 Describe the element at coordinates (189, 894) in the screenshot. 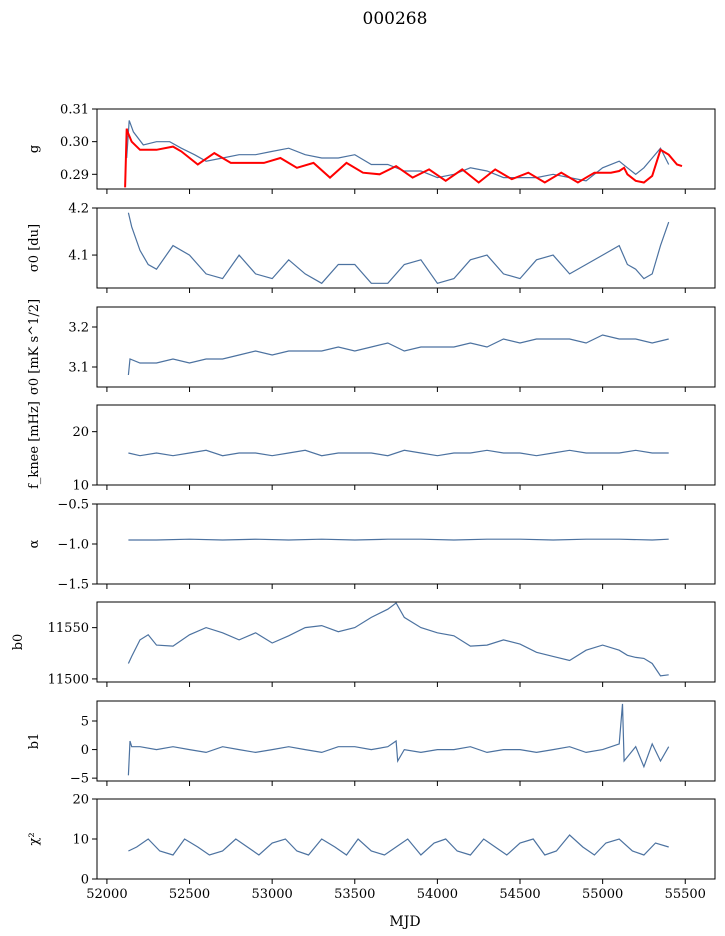

I see `x-tick-label: 52500` at that location.